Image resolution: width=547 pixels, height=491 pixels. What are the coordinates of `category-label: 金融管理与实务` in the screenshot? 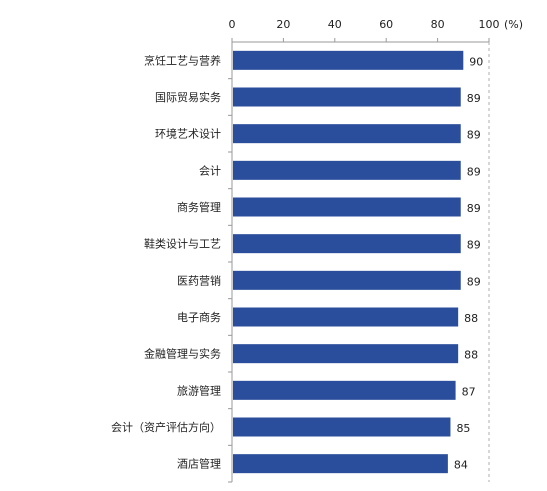 It's located at (182, 354).